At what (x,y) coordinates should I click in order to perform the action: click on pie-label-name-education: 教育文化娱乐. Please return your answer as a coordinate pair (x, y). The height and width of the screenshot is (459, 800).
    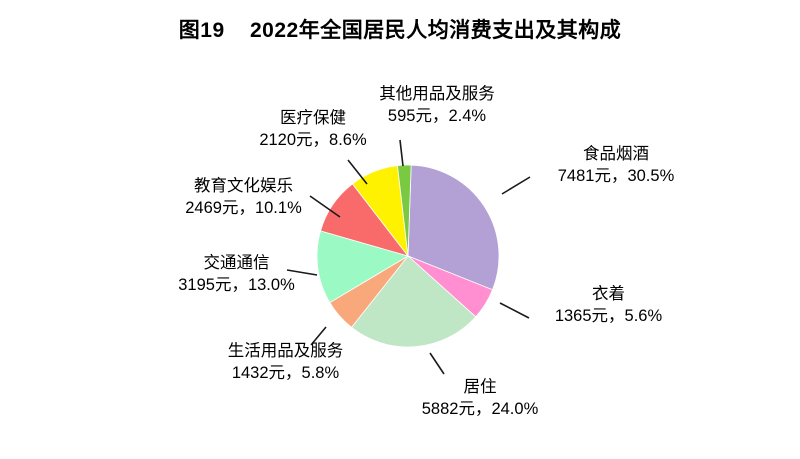
    Looking at the image, I should click on (243, 186).